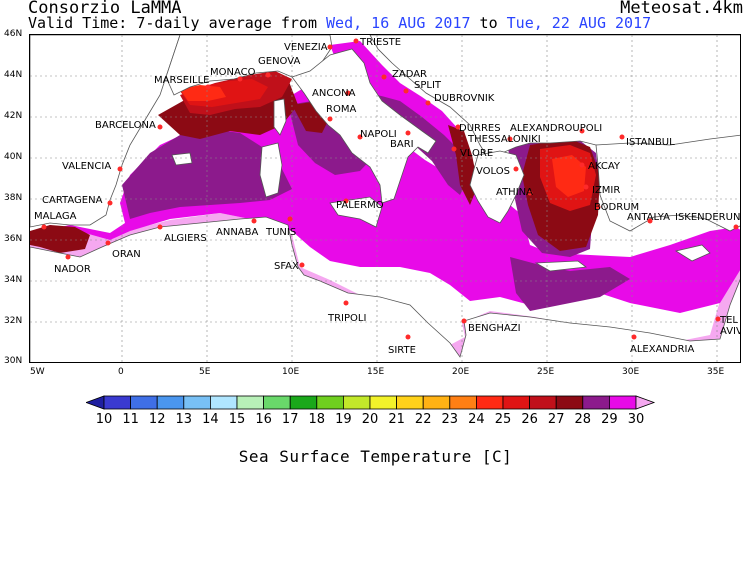  Describe the element at coordinates (488, 23) in the screenshot. I see `to-word: to` at that location.